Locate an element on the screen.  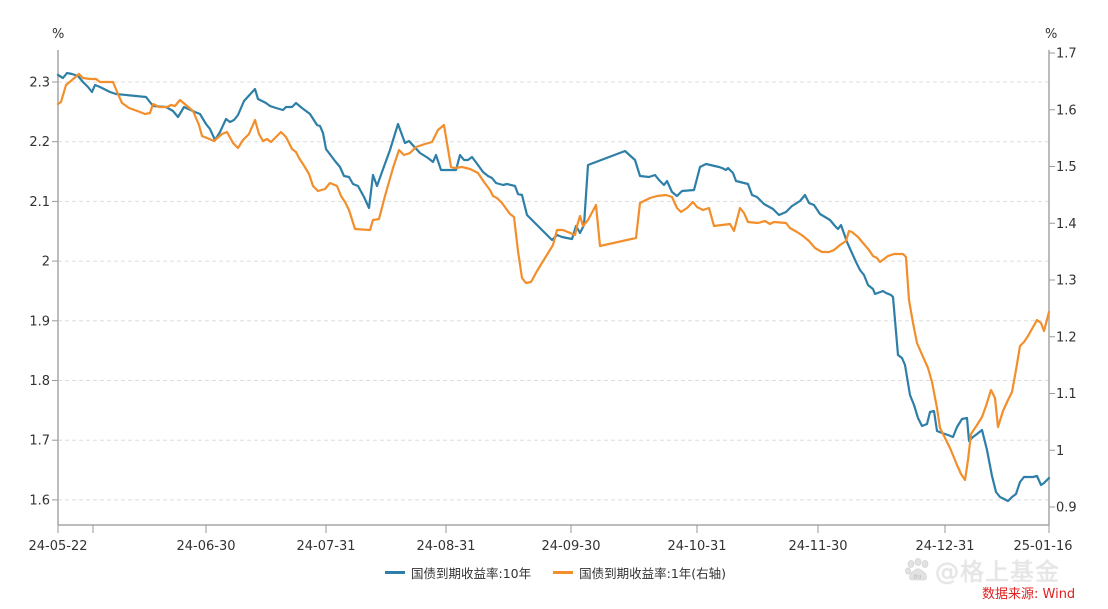
legend-label-1y: 国债到期收益率:1年(右轴) is located at coordinates (653, 573).